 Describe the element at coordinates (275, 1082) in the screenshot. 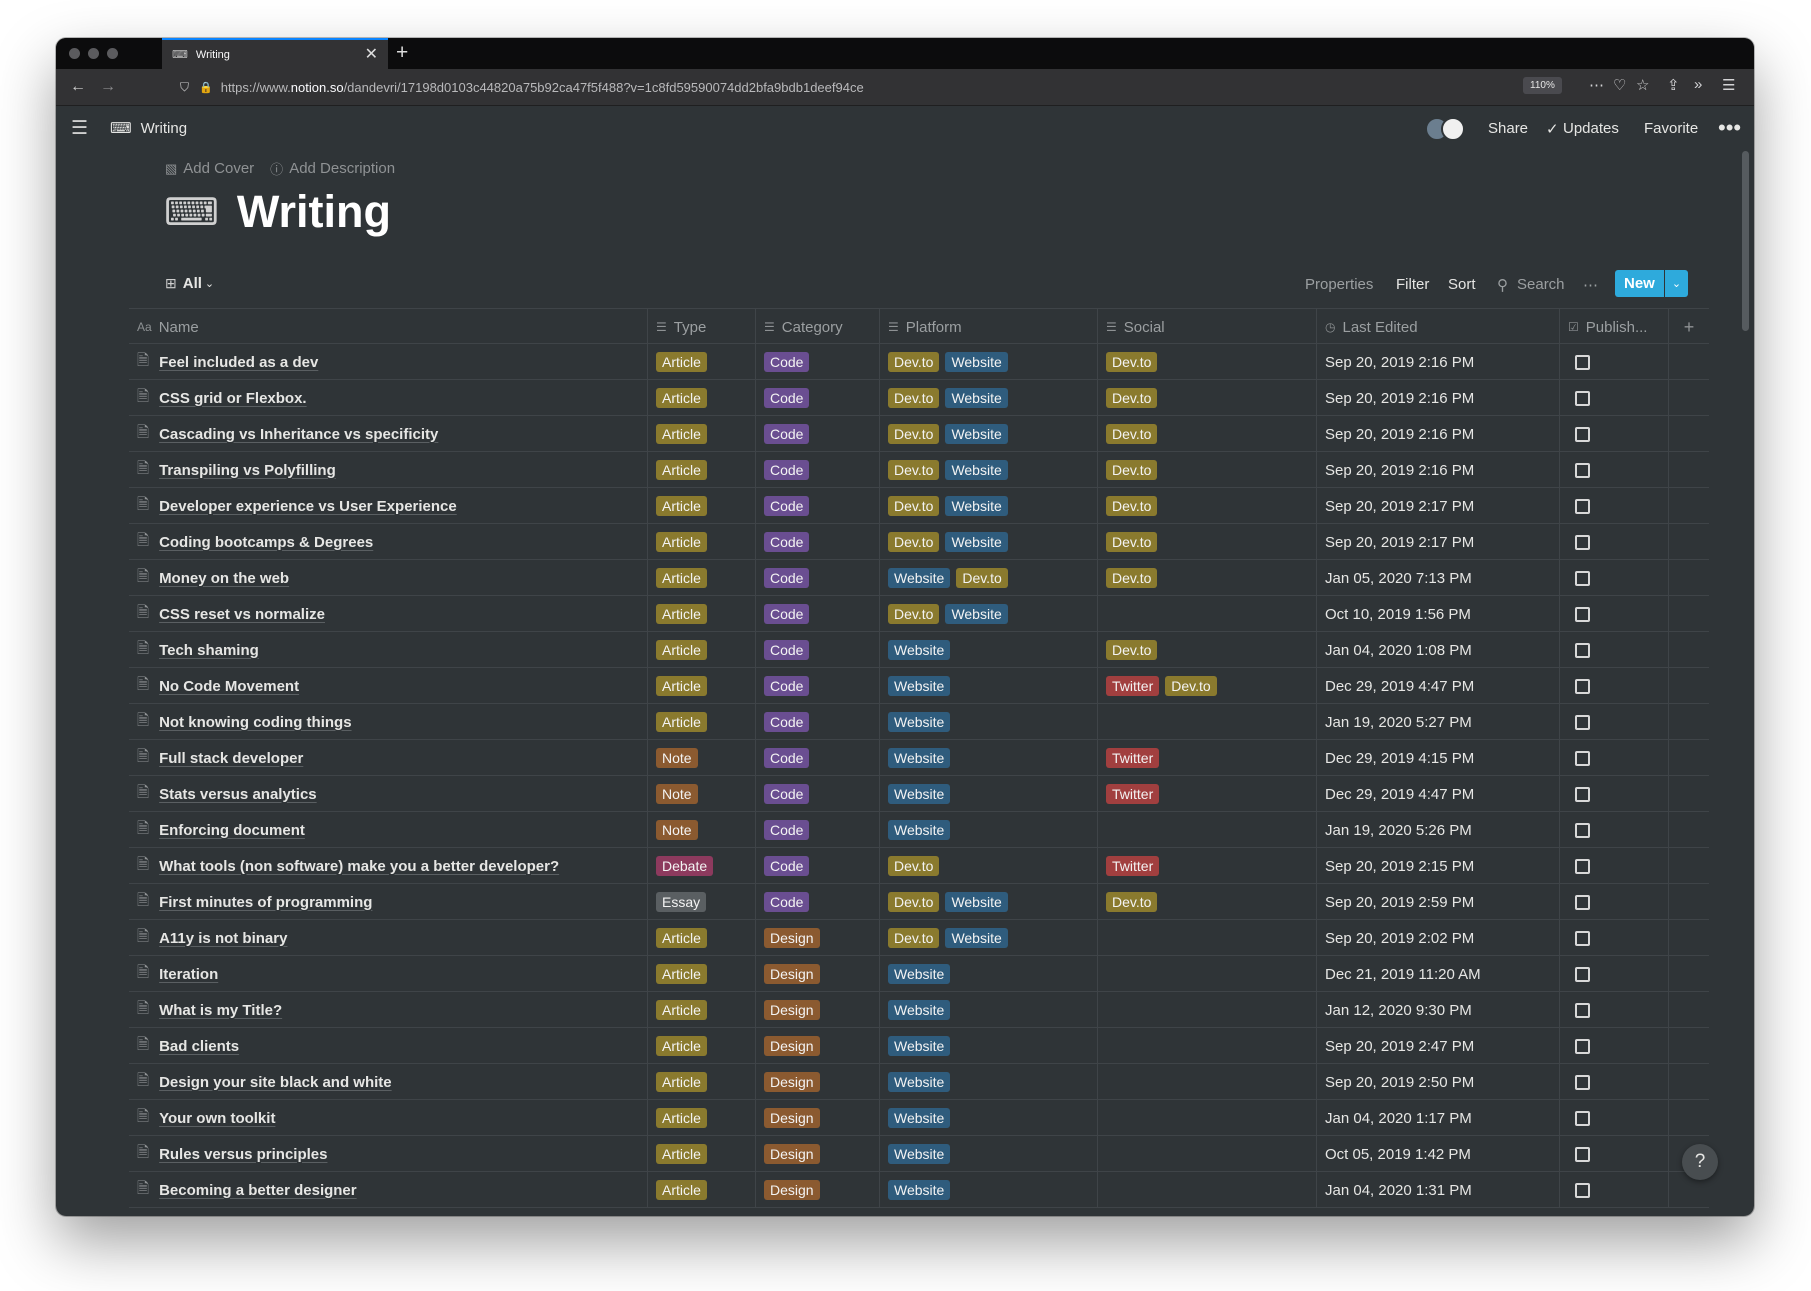

I see `row-title: Design your site black and white` at that location.